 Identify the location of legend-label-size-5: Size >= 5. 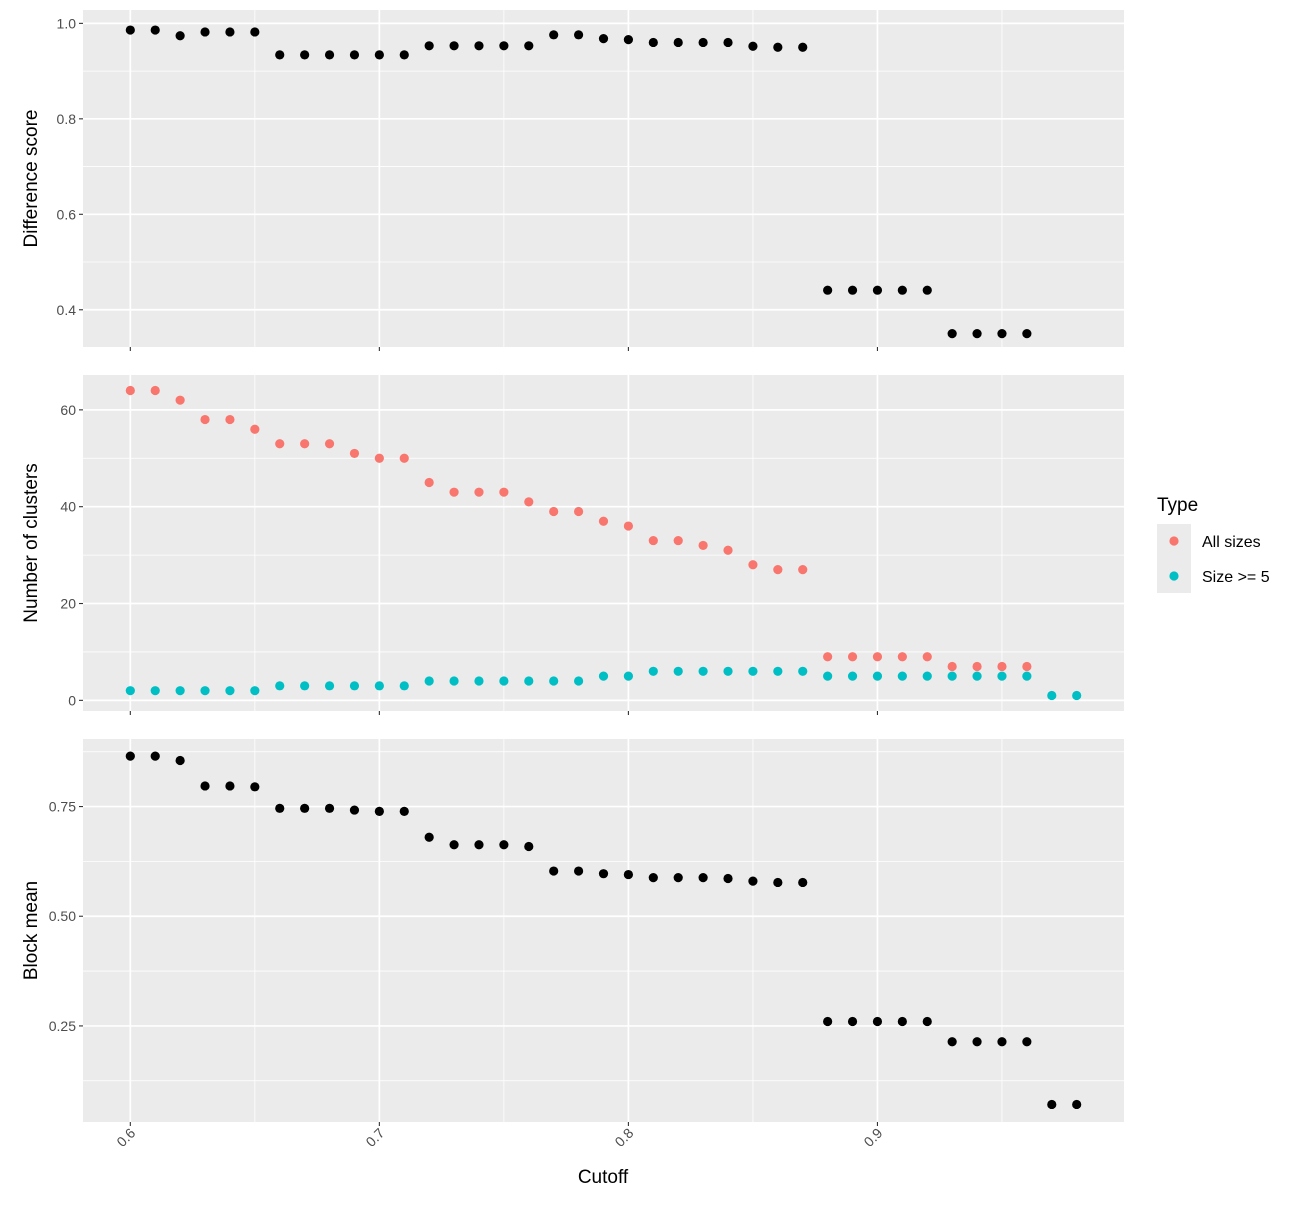
(1236, 577).